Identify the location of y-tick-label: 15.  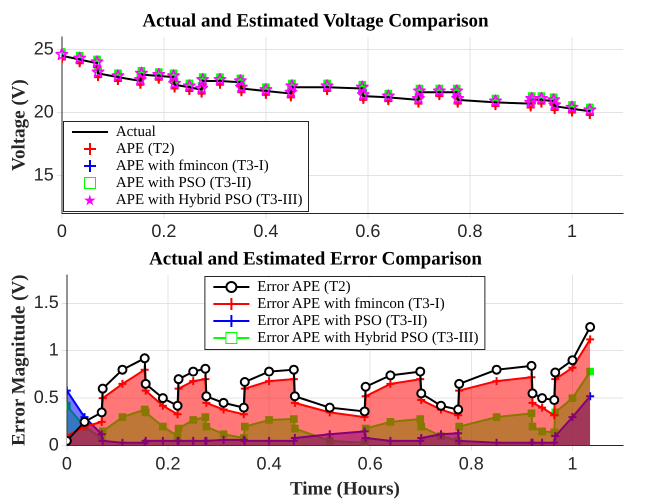
(44, 174).